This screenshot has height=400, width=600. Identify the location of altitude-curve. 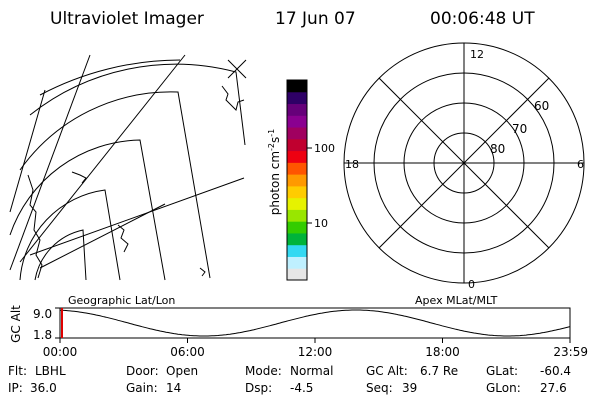
(315, 323).